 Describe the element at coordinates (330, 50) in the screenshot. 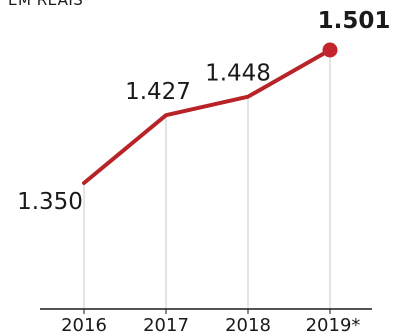

I see `point-marker-2019` at that location.